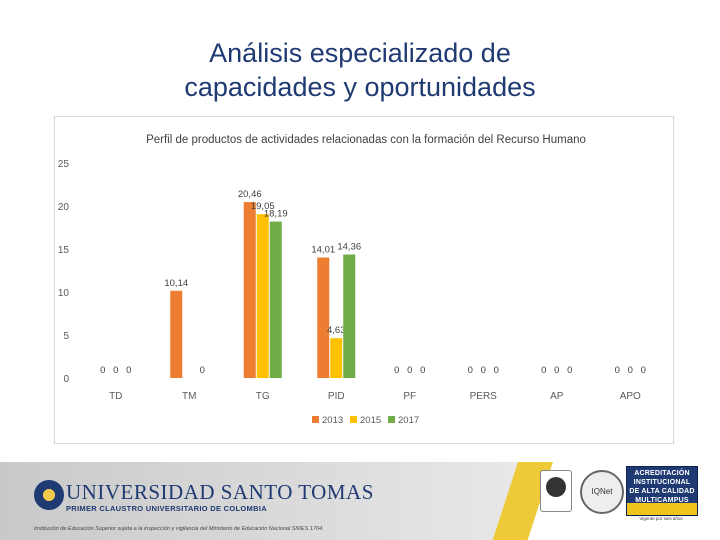  Describe the element at coordinates (220, 492) in the screenshot. I see `university-name: UNIVERSIDAD SANTO TOMAS` at that location.